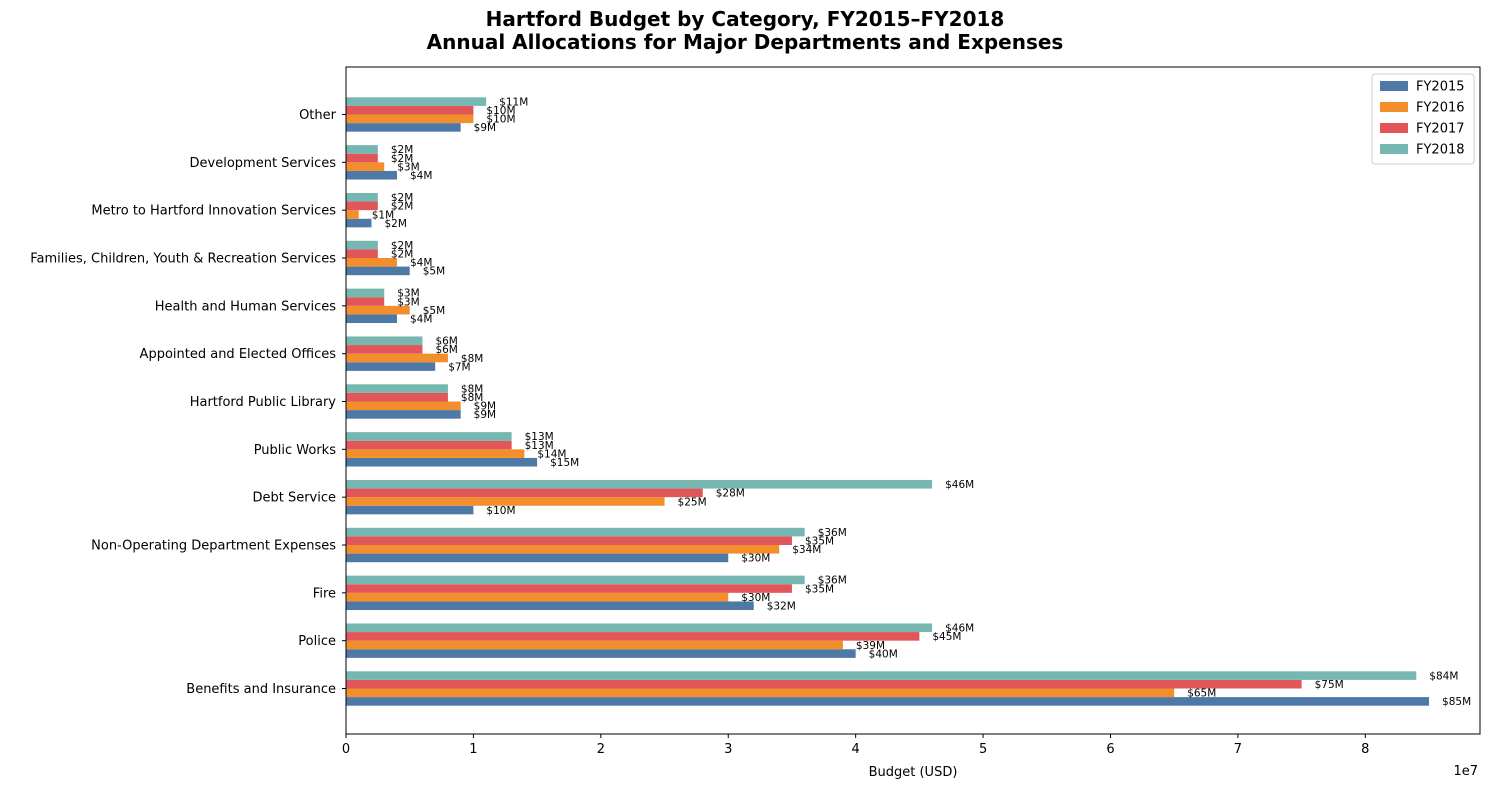 Image resolution: width=1489 pixels, height=789 pixels. Describe the element at coordinates (1238, 749) in the screenshot. I see `x-tick-label-7: 7` at that location.